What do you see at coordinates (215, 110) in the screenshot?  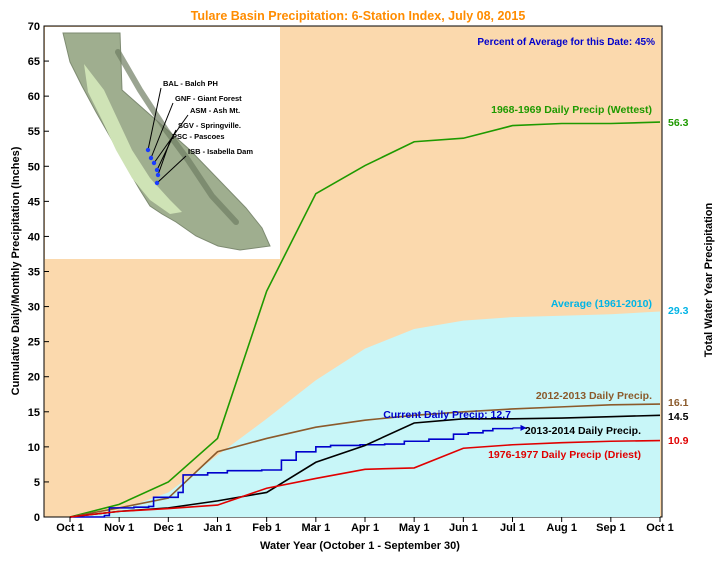 I see `station-label: ASM - Ash Mt.` at bounding box center [215, 110].